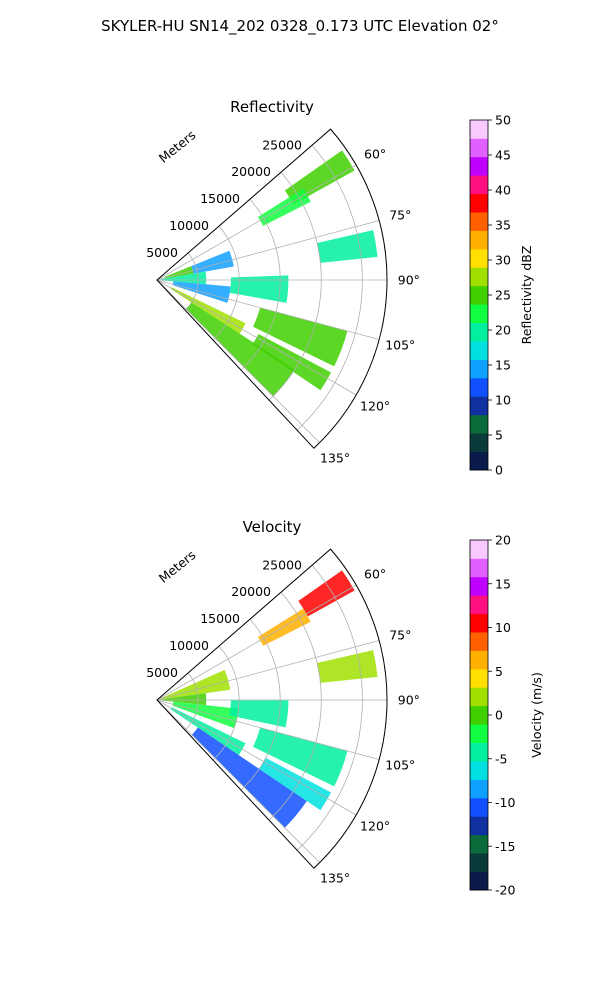 This screenshot has height=1000, width=600. Describe the element at coordinates (409, 700) in the screenshot. I see `velocity-azimuth-tick-label: 90°` at that location.